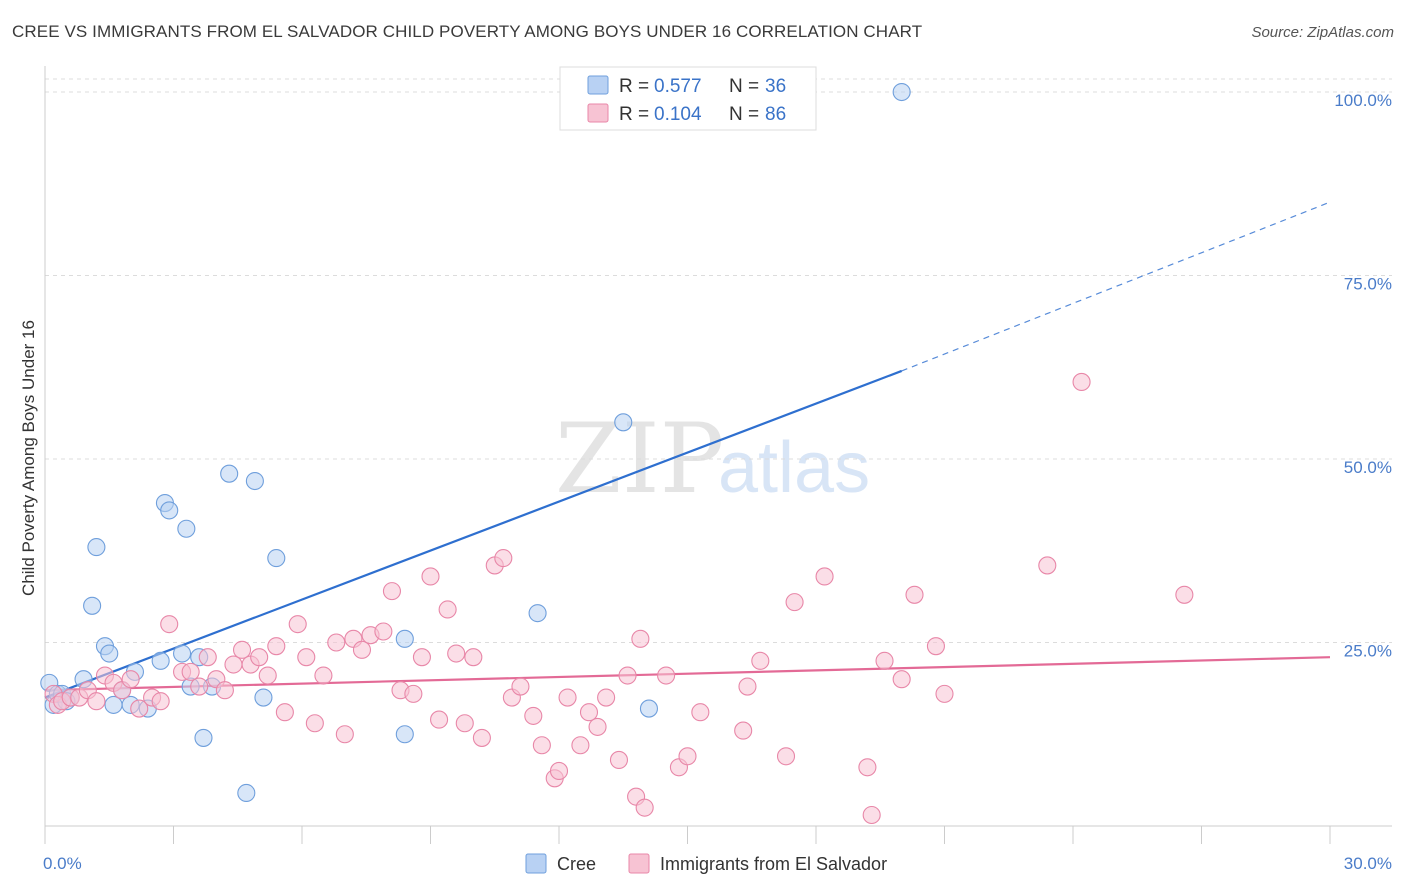 This screenshot has height=892, width=1406. I want to click on bottom-legend-swatch-cree, so click(536, 863).